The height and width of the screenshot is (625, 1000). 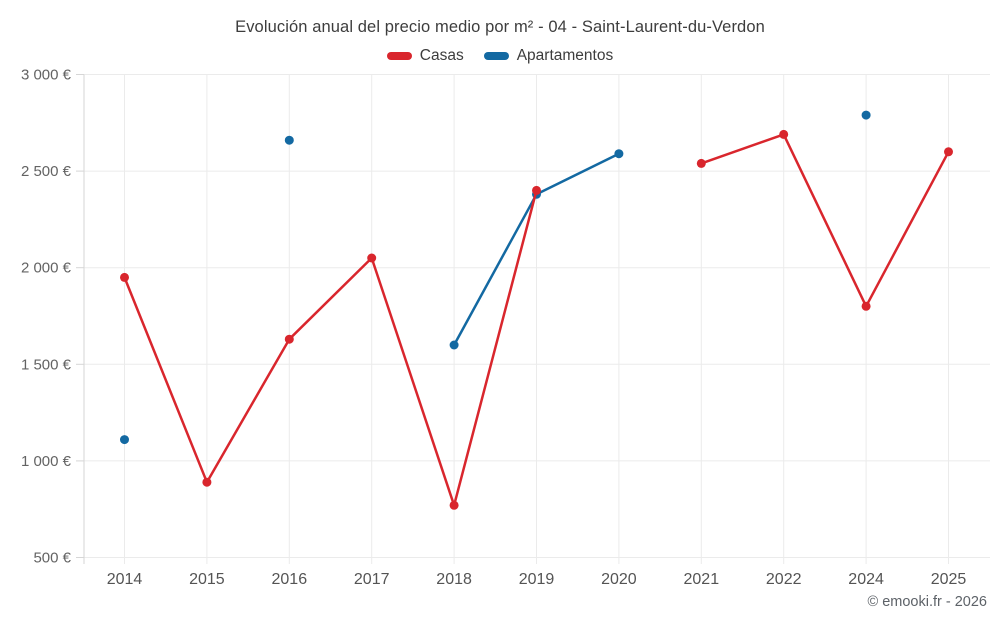 I want to click on y-axis-label: 1 500 €, so click(x=46, y=364).